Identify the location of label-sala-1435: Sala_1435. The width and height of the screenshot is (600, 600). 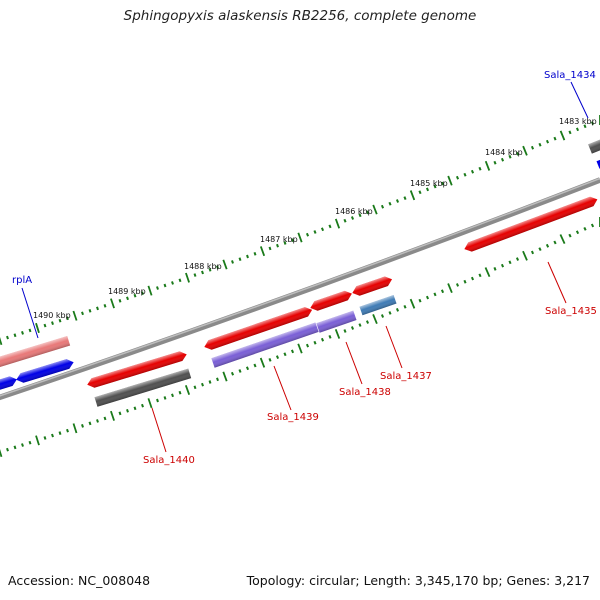
(571, 311).